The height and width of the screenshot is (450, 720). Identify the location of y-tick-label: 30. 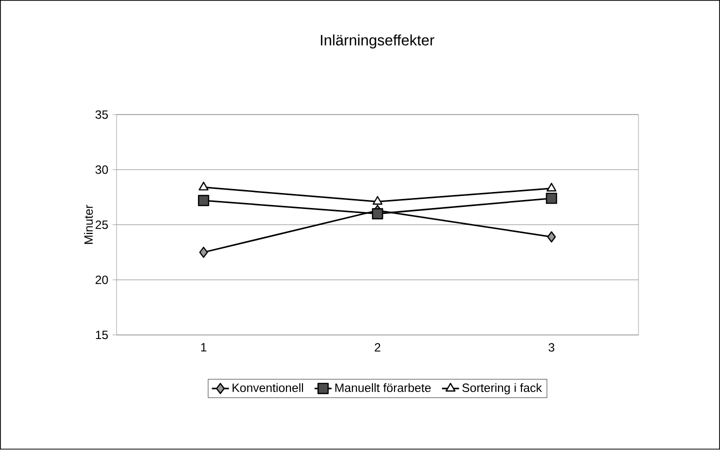
(101, 170).